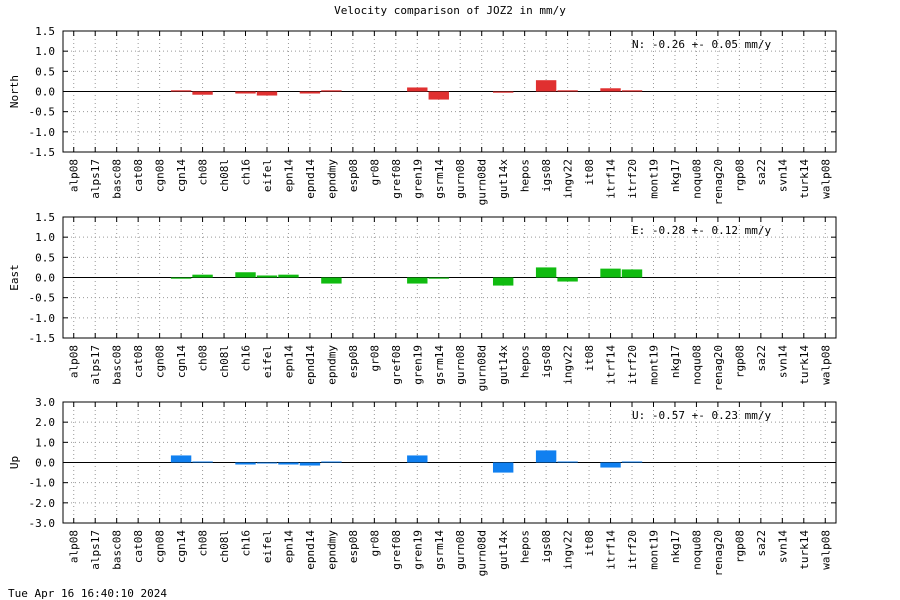  I want to click on x-tick-label: gsrm14, so click(439, 179).